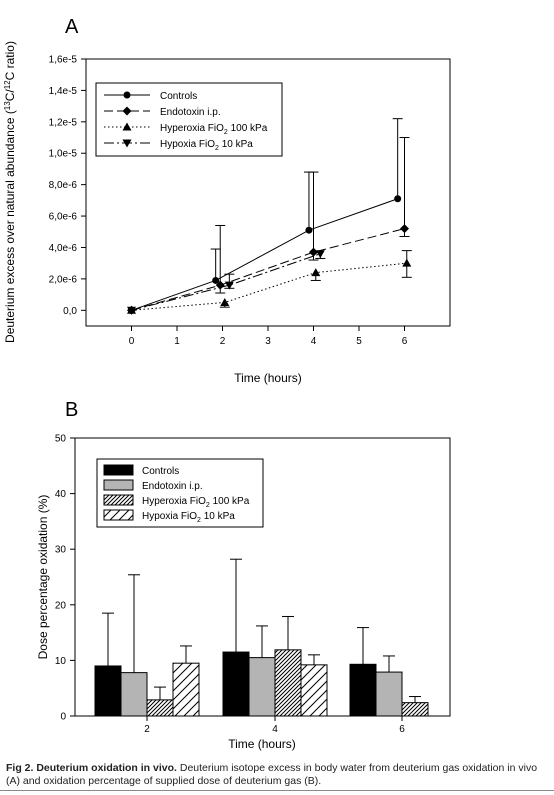 Image resolution: width=554 pixels, height=795 pixels. What do you see at coordinates (63, 60) in the screenshot?
I see `y-tick-label-a: 1,6e-5` at bounding box center [63, 60].